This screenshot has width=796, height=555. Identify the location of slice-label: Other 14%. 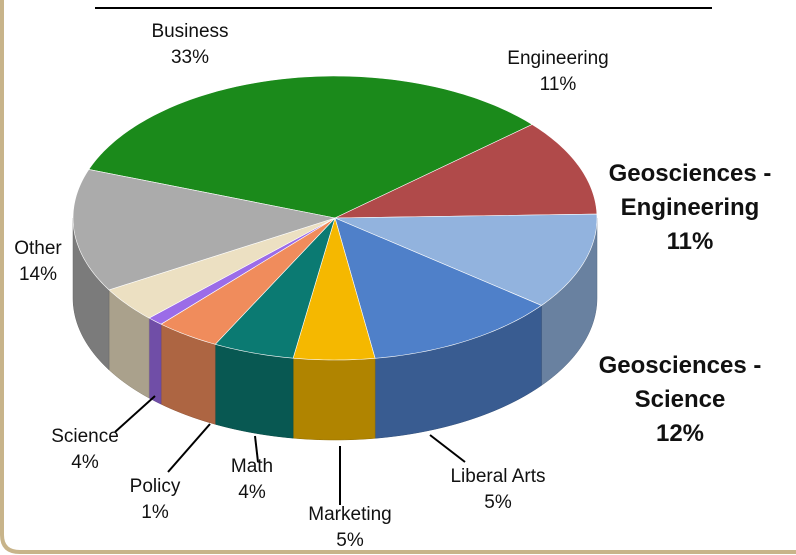
(38, 262).